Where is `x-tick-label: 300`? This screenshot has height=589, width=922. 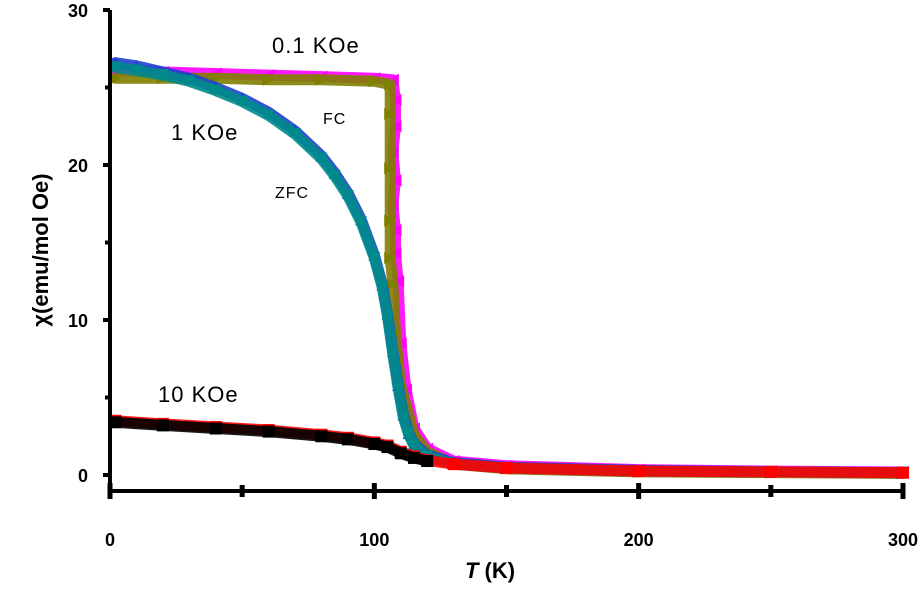
x-tick-label: 300 is located at coordinates (903, 540).